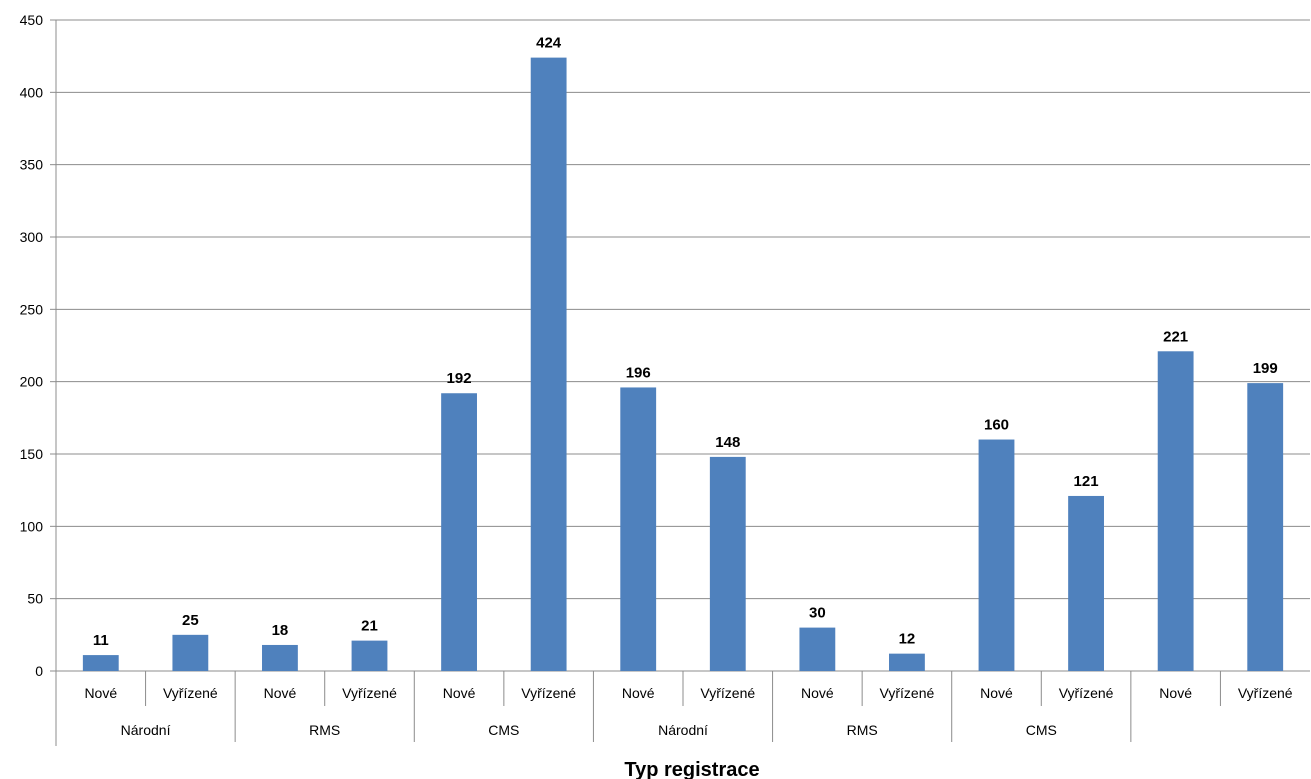 The image size is (1311, 779). Describe the element at coordinates (190, 620) in the screenshot. I see `data-label: 25` at that location.